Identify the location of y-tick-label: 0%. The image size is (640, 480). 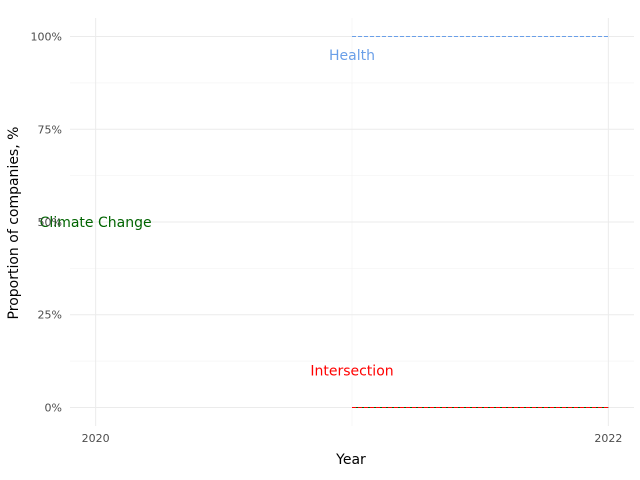
(53, 407).